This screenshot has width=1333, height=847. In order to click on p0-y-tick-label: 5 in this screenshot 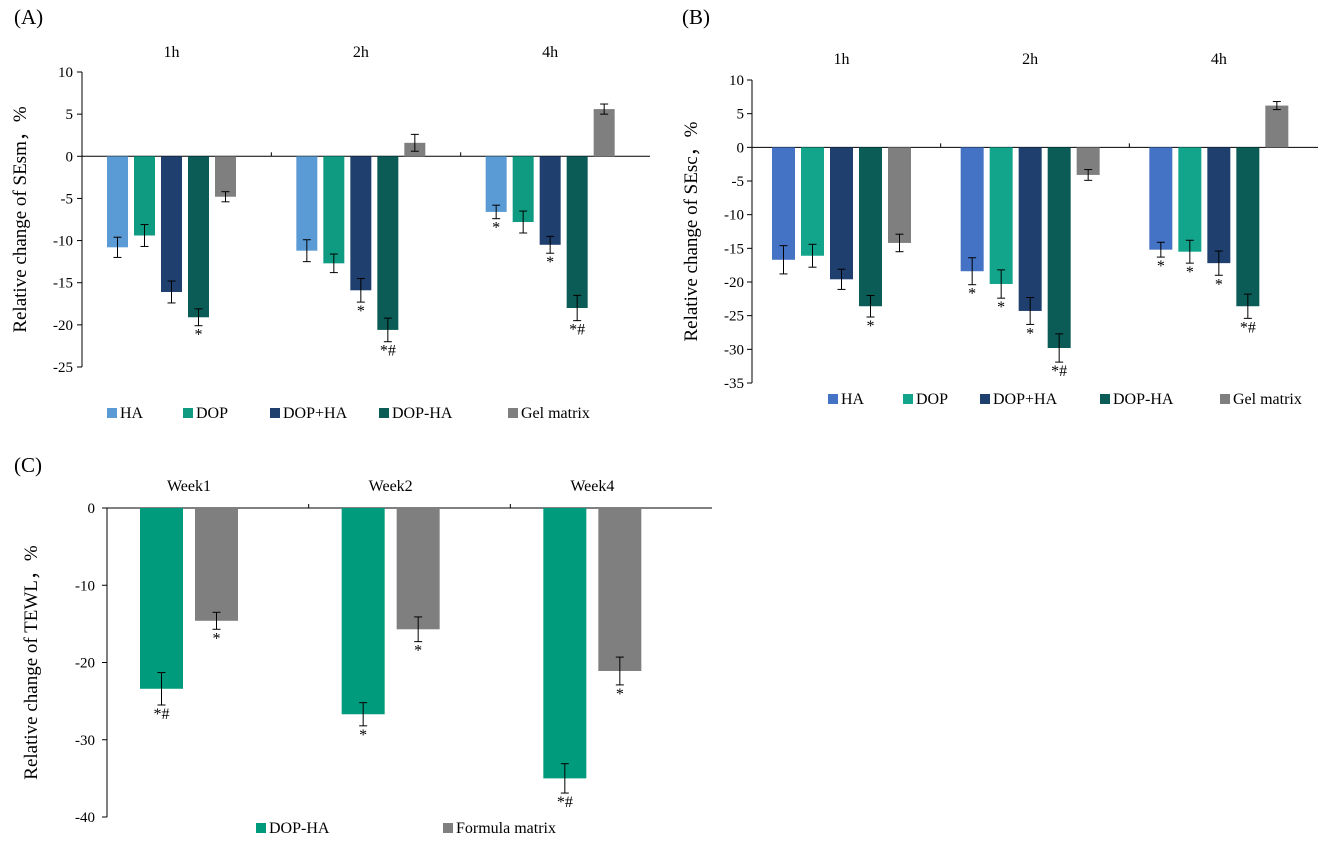, I will do `click(70, 115)`.